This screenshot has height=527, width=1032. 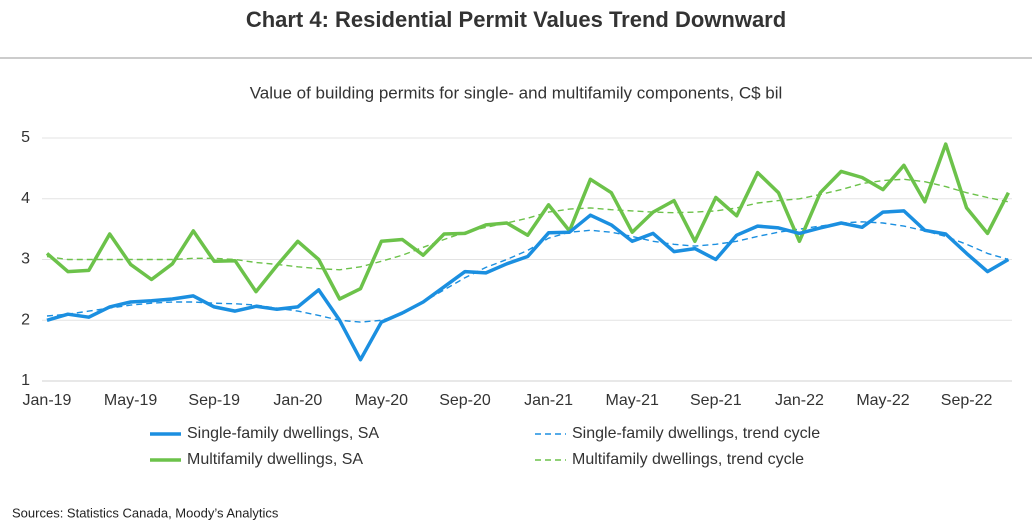 What do you see at coordinates (275, 459) in the screenshot?
I see `legend-label: Multifamily dwellings, SA` at bounding box center [275, 459].